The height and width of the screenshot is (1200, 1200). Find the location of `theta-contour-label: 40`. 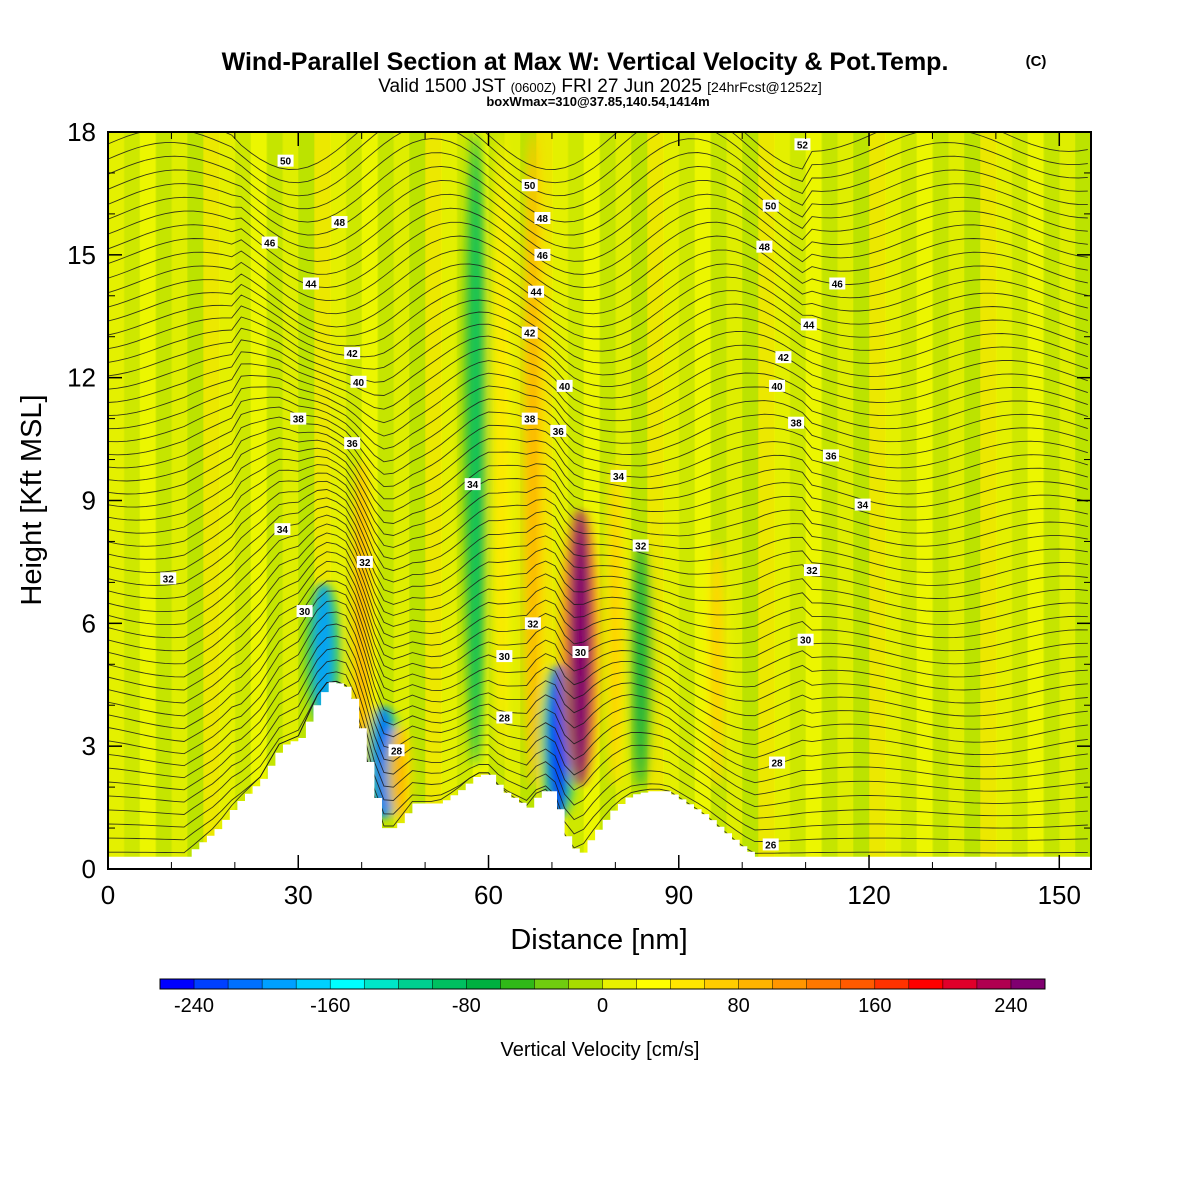

theta-contour-label: 40 is located at coordinates (564, 386).